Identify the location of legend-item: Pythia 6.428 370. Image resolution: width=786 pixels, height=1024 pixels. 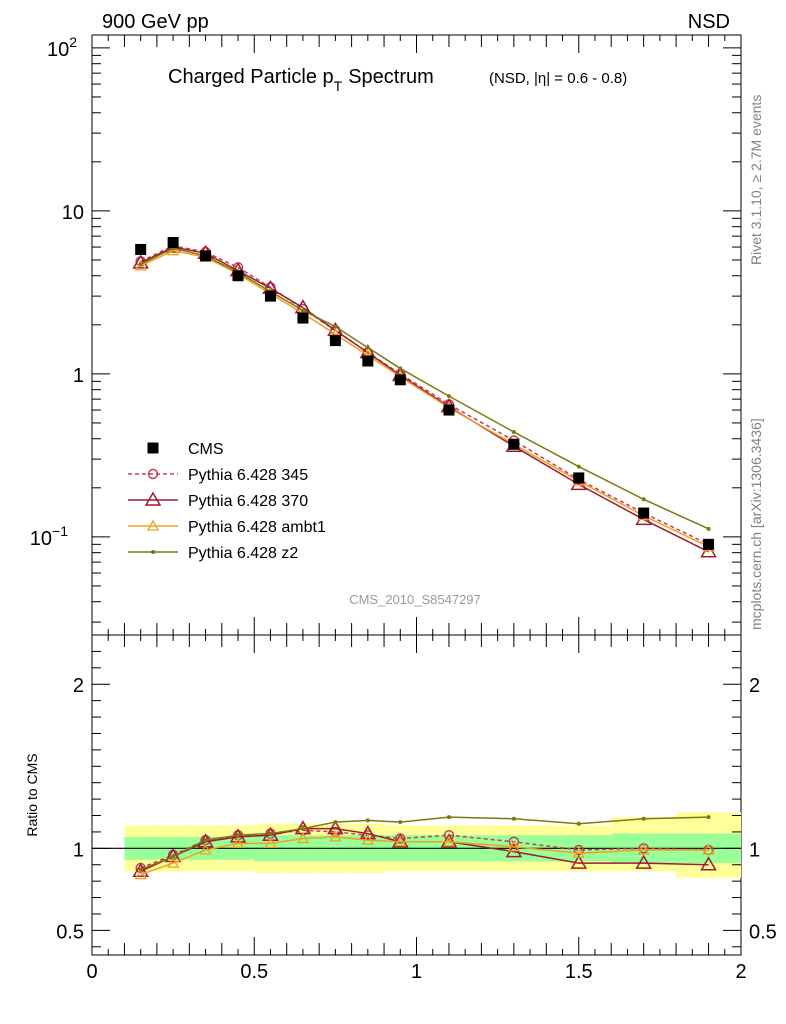
(218, 500).